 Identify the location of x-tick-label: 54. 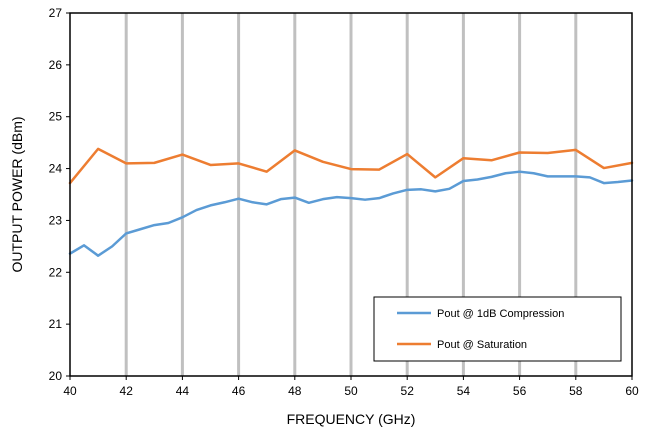
(464, 391).